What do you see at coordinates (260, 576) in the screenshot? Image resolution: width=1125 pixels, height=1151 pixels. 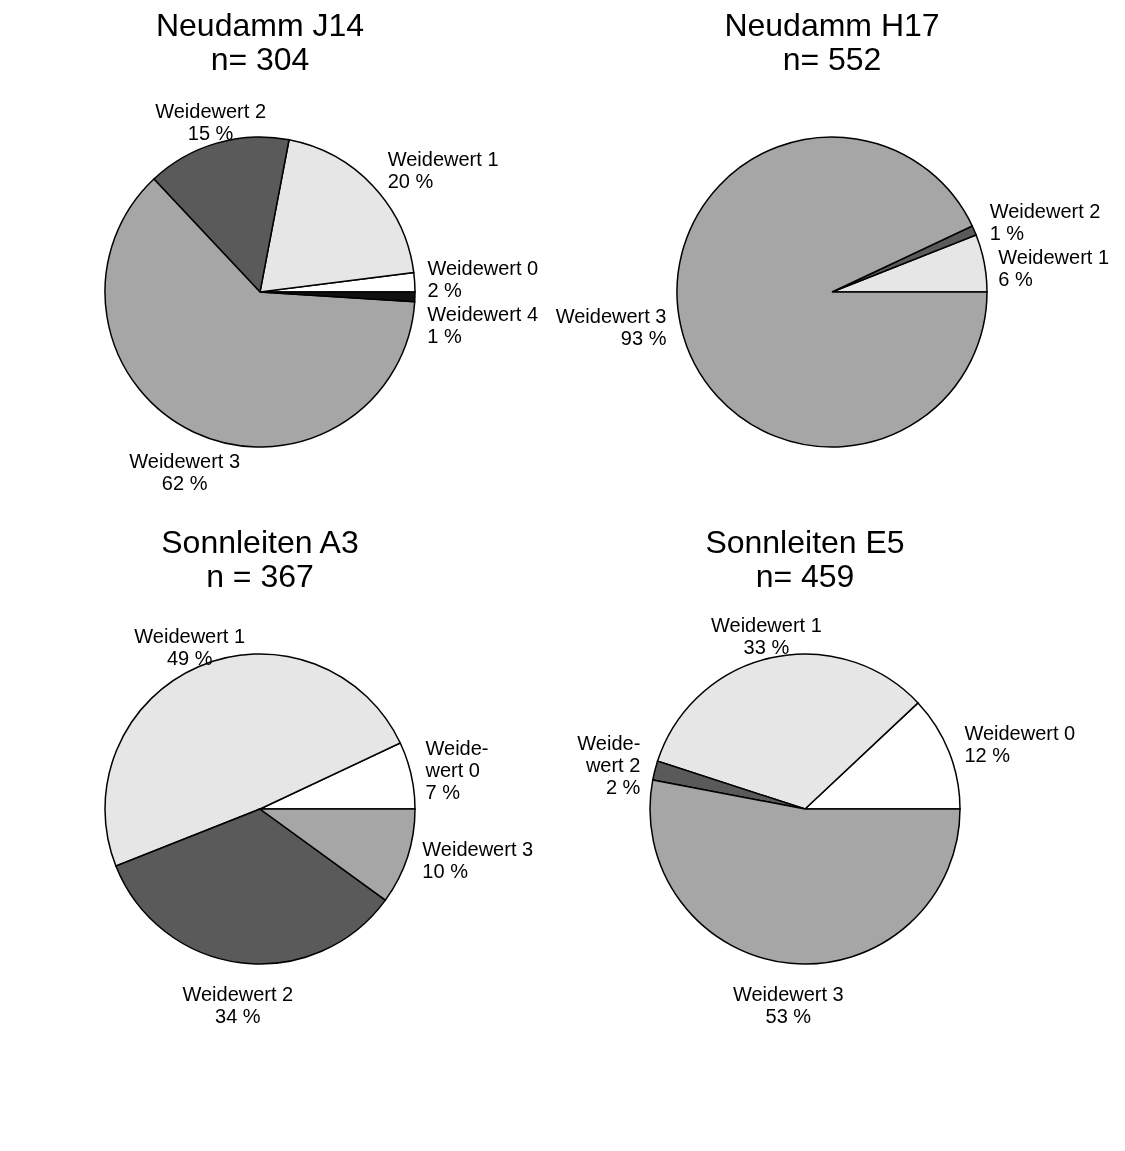 I see `chart-subtitle: n = 367` at bounding box center [260, 576].